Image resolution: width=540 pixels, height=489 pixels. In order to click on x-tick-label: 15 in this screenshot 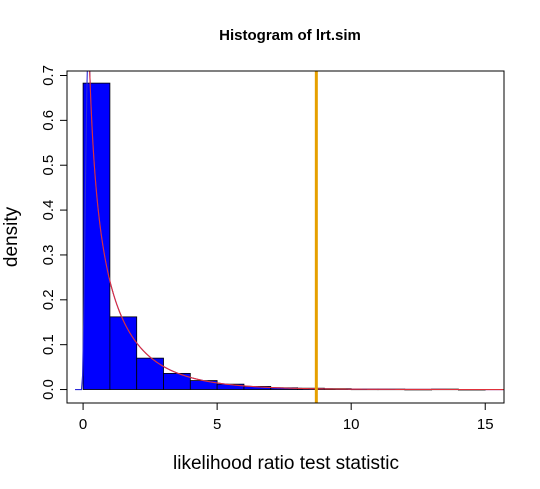, I will do `click(485, 424)`.